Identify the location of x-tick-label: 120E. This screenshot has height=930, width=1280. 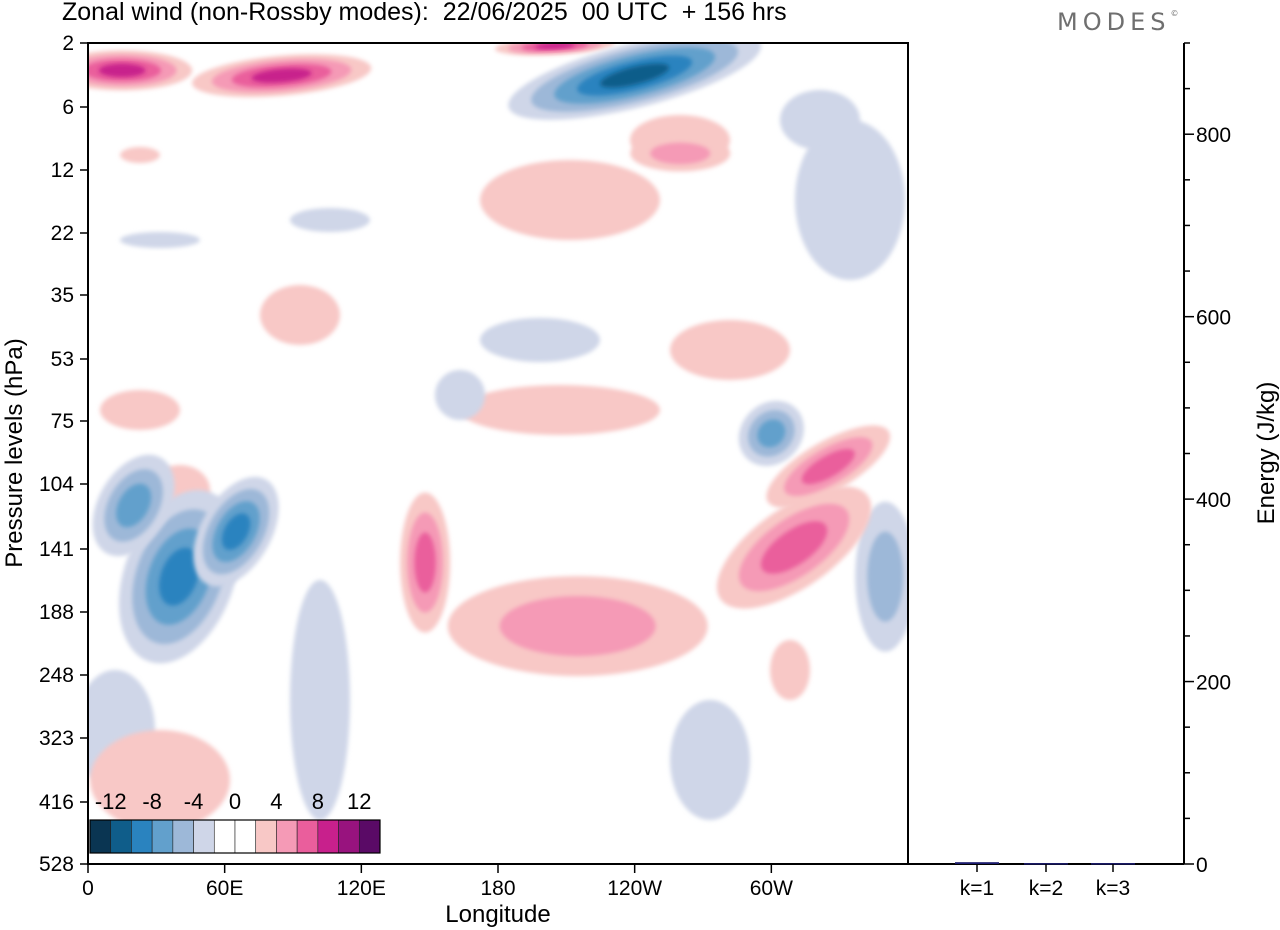
(361, 888).